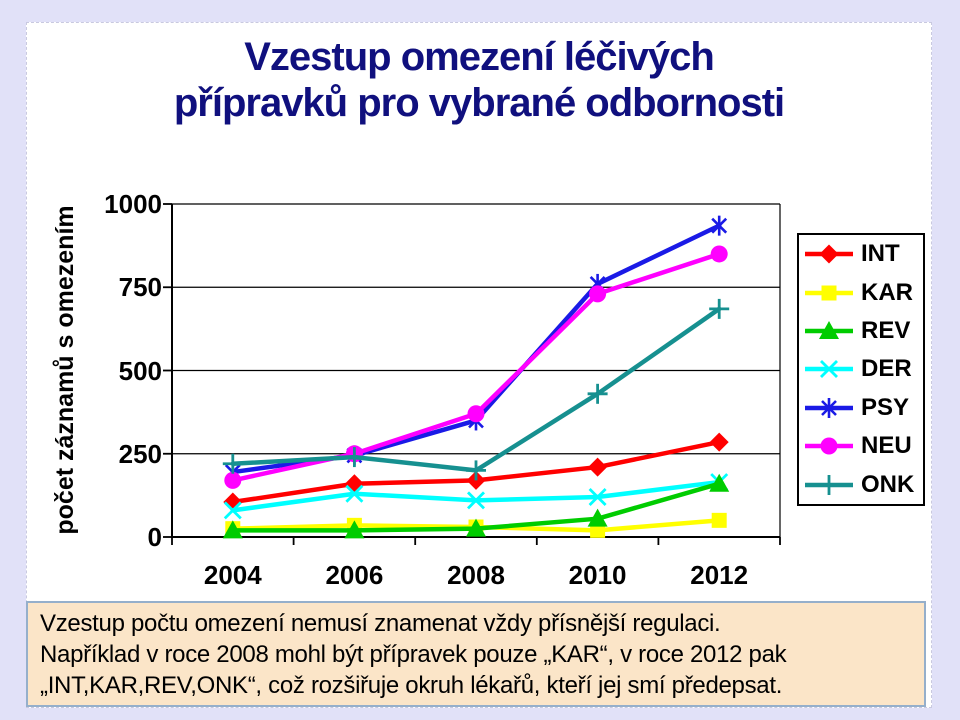 The image size is (960, 720). What do you see at coordinates (232, 510) in the screenshot?
I see `series-marker-DER-2004` at bounding box center [232, 510].